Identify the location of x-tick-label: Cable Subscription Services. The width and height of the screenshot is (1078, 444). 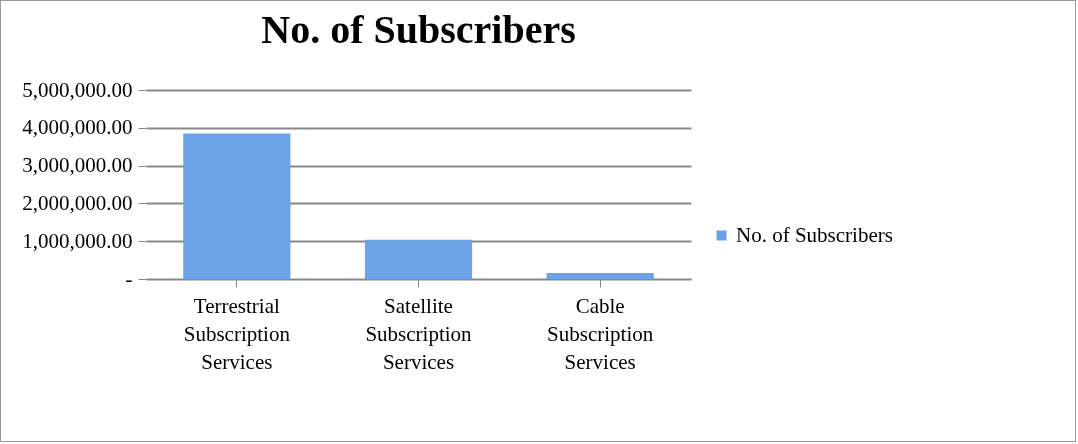
(600, 333).